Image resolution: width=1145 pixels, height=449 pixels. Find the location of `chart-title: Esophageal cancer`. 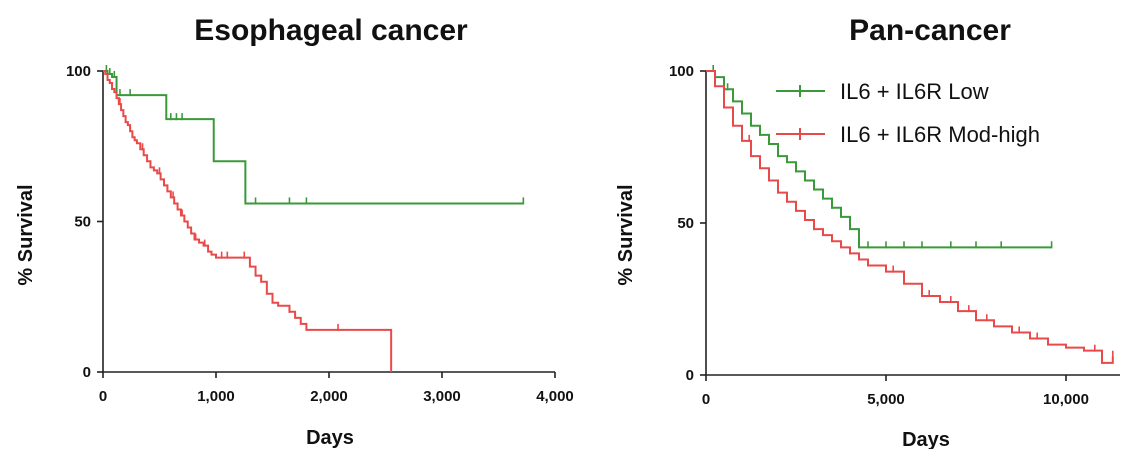

chart-title: Esophageal cancer is located at coordinates (331, 30).